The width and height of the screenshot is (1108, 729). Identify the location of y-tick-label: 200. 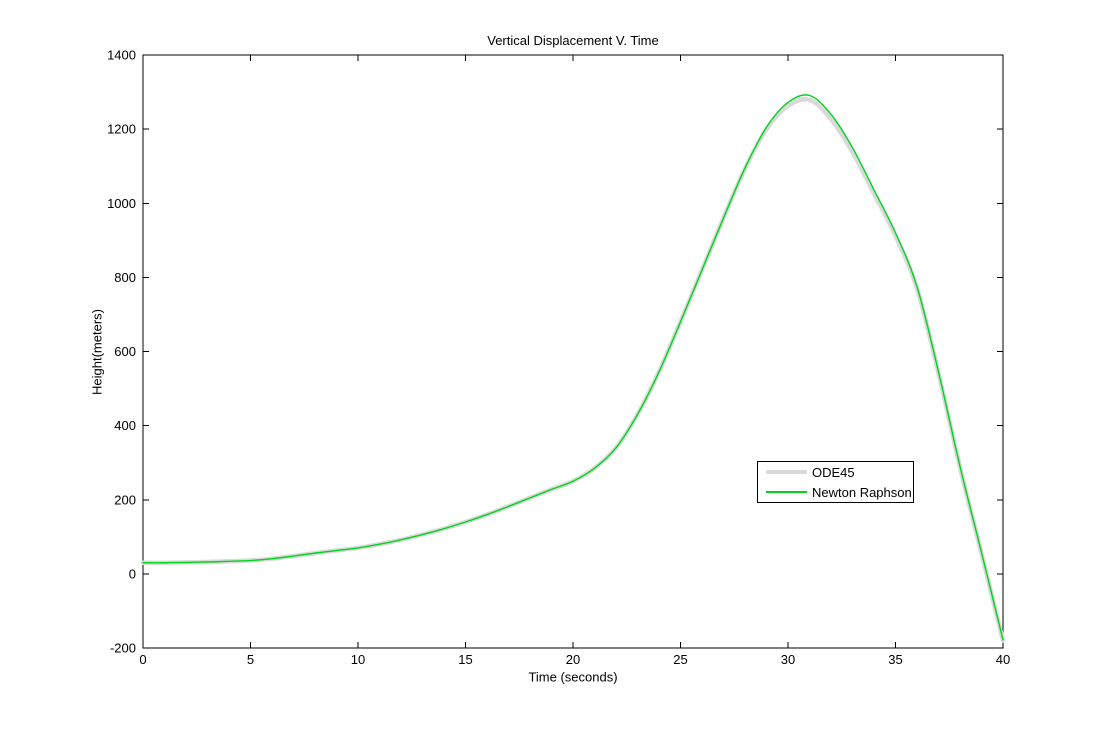
(125, 499).